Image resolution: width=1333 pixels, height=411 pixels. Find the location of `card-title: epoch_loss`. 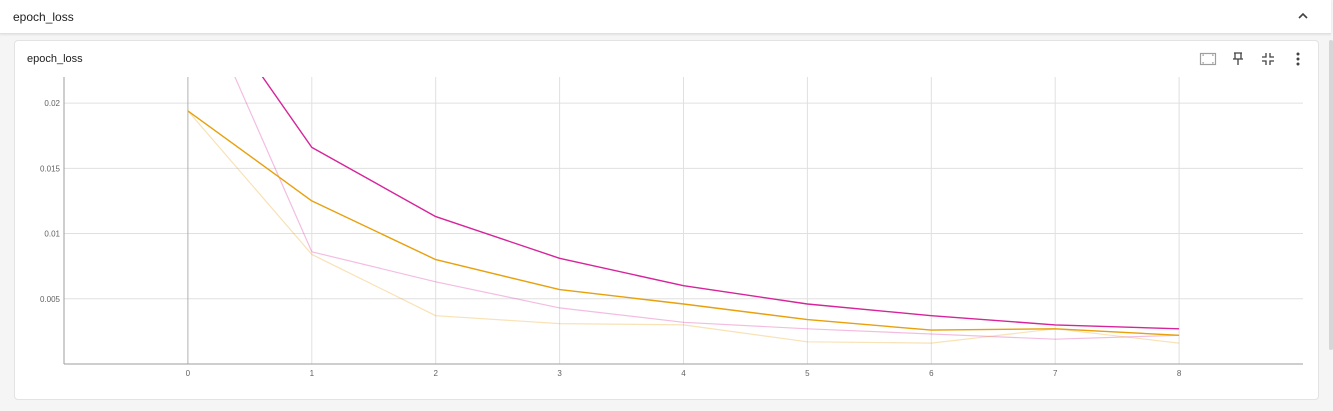

card-title: epoch_loss is located at coordinates (55, 59).